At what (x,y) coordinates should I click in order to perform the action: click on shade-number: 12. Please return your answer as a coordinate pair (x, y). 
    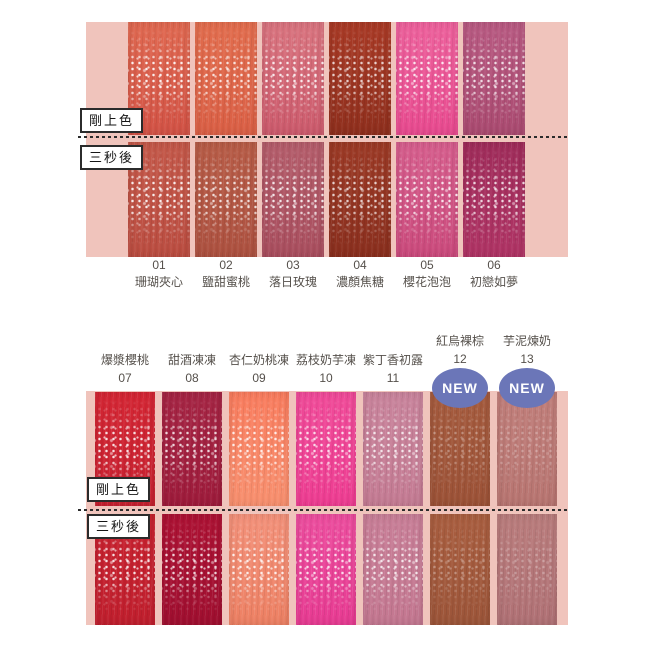
    Looking at the image, I should click on (460, 359).